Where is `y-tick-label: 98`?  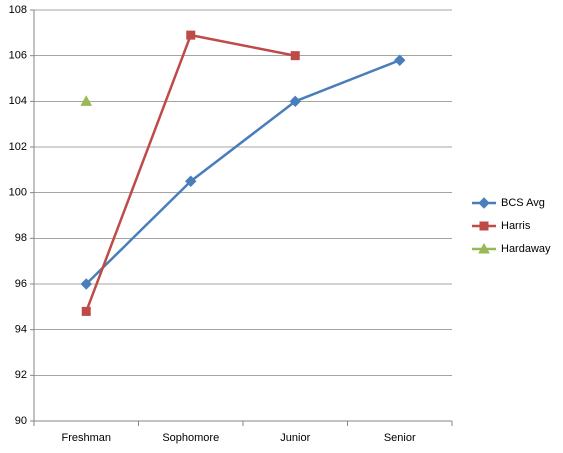 y-tick-label: 98 is located at coordinates (21, 238).